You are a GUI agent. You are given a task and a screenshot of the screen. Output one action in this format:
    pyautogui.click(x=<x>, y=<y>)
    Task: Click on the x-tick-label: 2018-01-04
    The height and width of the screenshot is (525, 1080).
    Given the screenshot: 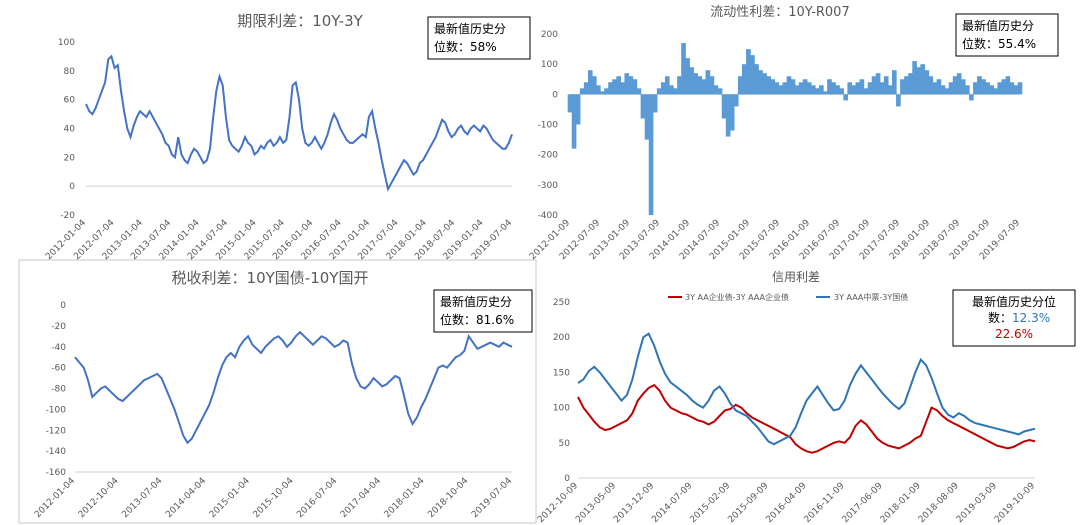 What is the action you would take?
    pyautogui.click(x=405, y=498)
    